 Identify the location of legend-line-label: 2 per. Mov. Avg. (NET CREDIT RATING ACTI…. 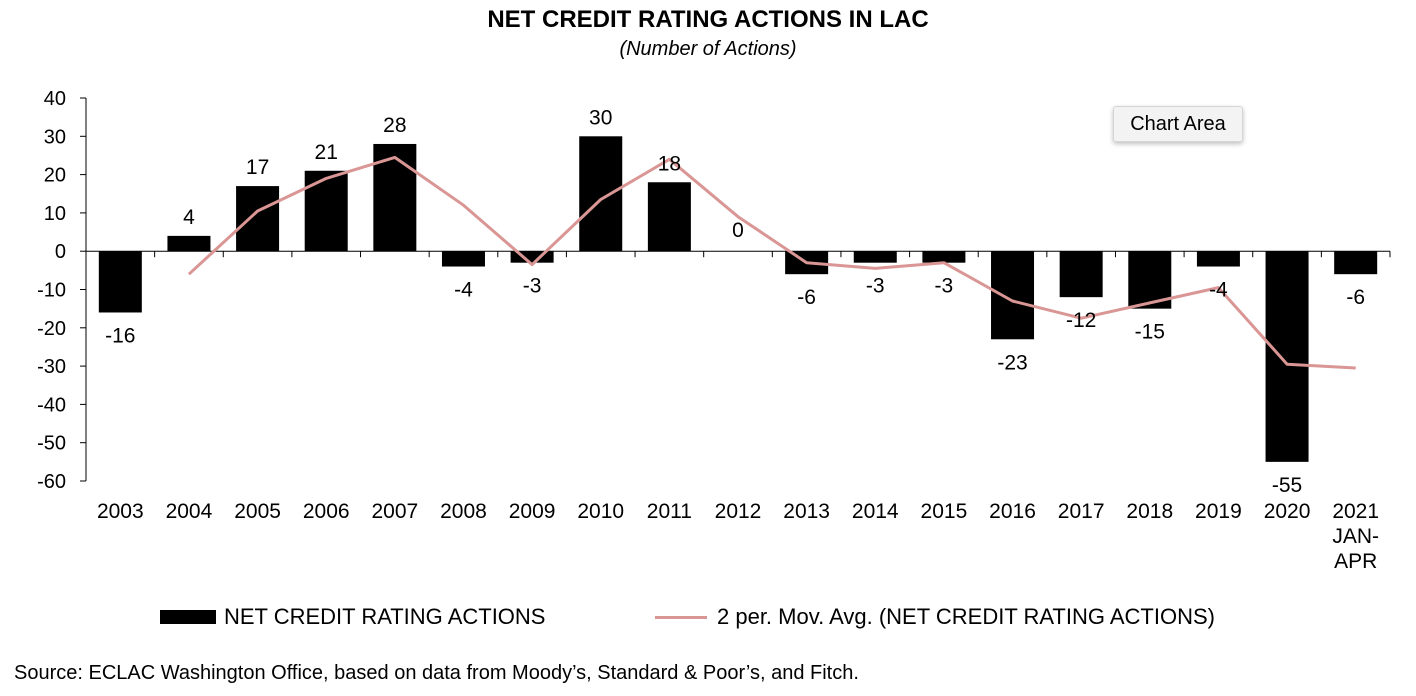
(966, 616).